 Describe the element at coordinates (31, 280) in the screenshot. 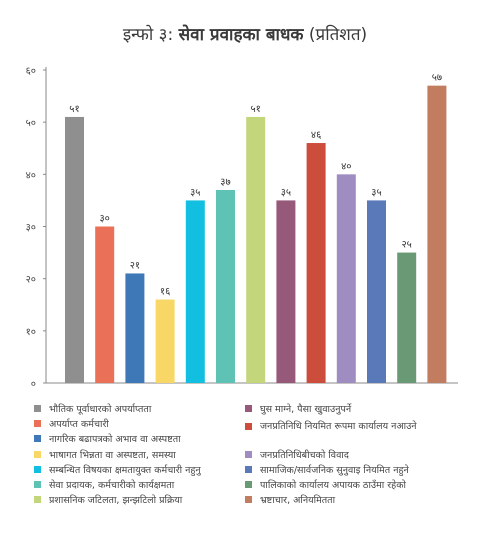

I see `y-tick-label: २०` at that location.